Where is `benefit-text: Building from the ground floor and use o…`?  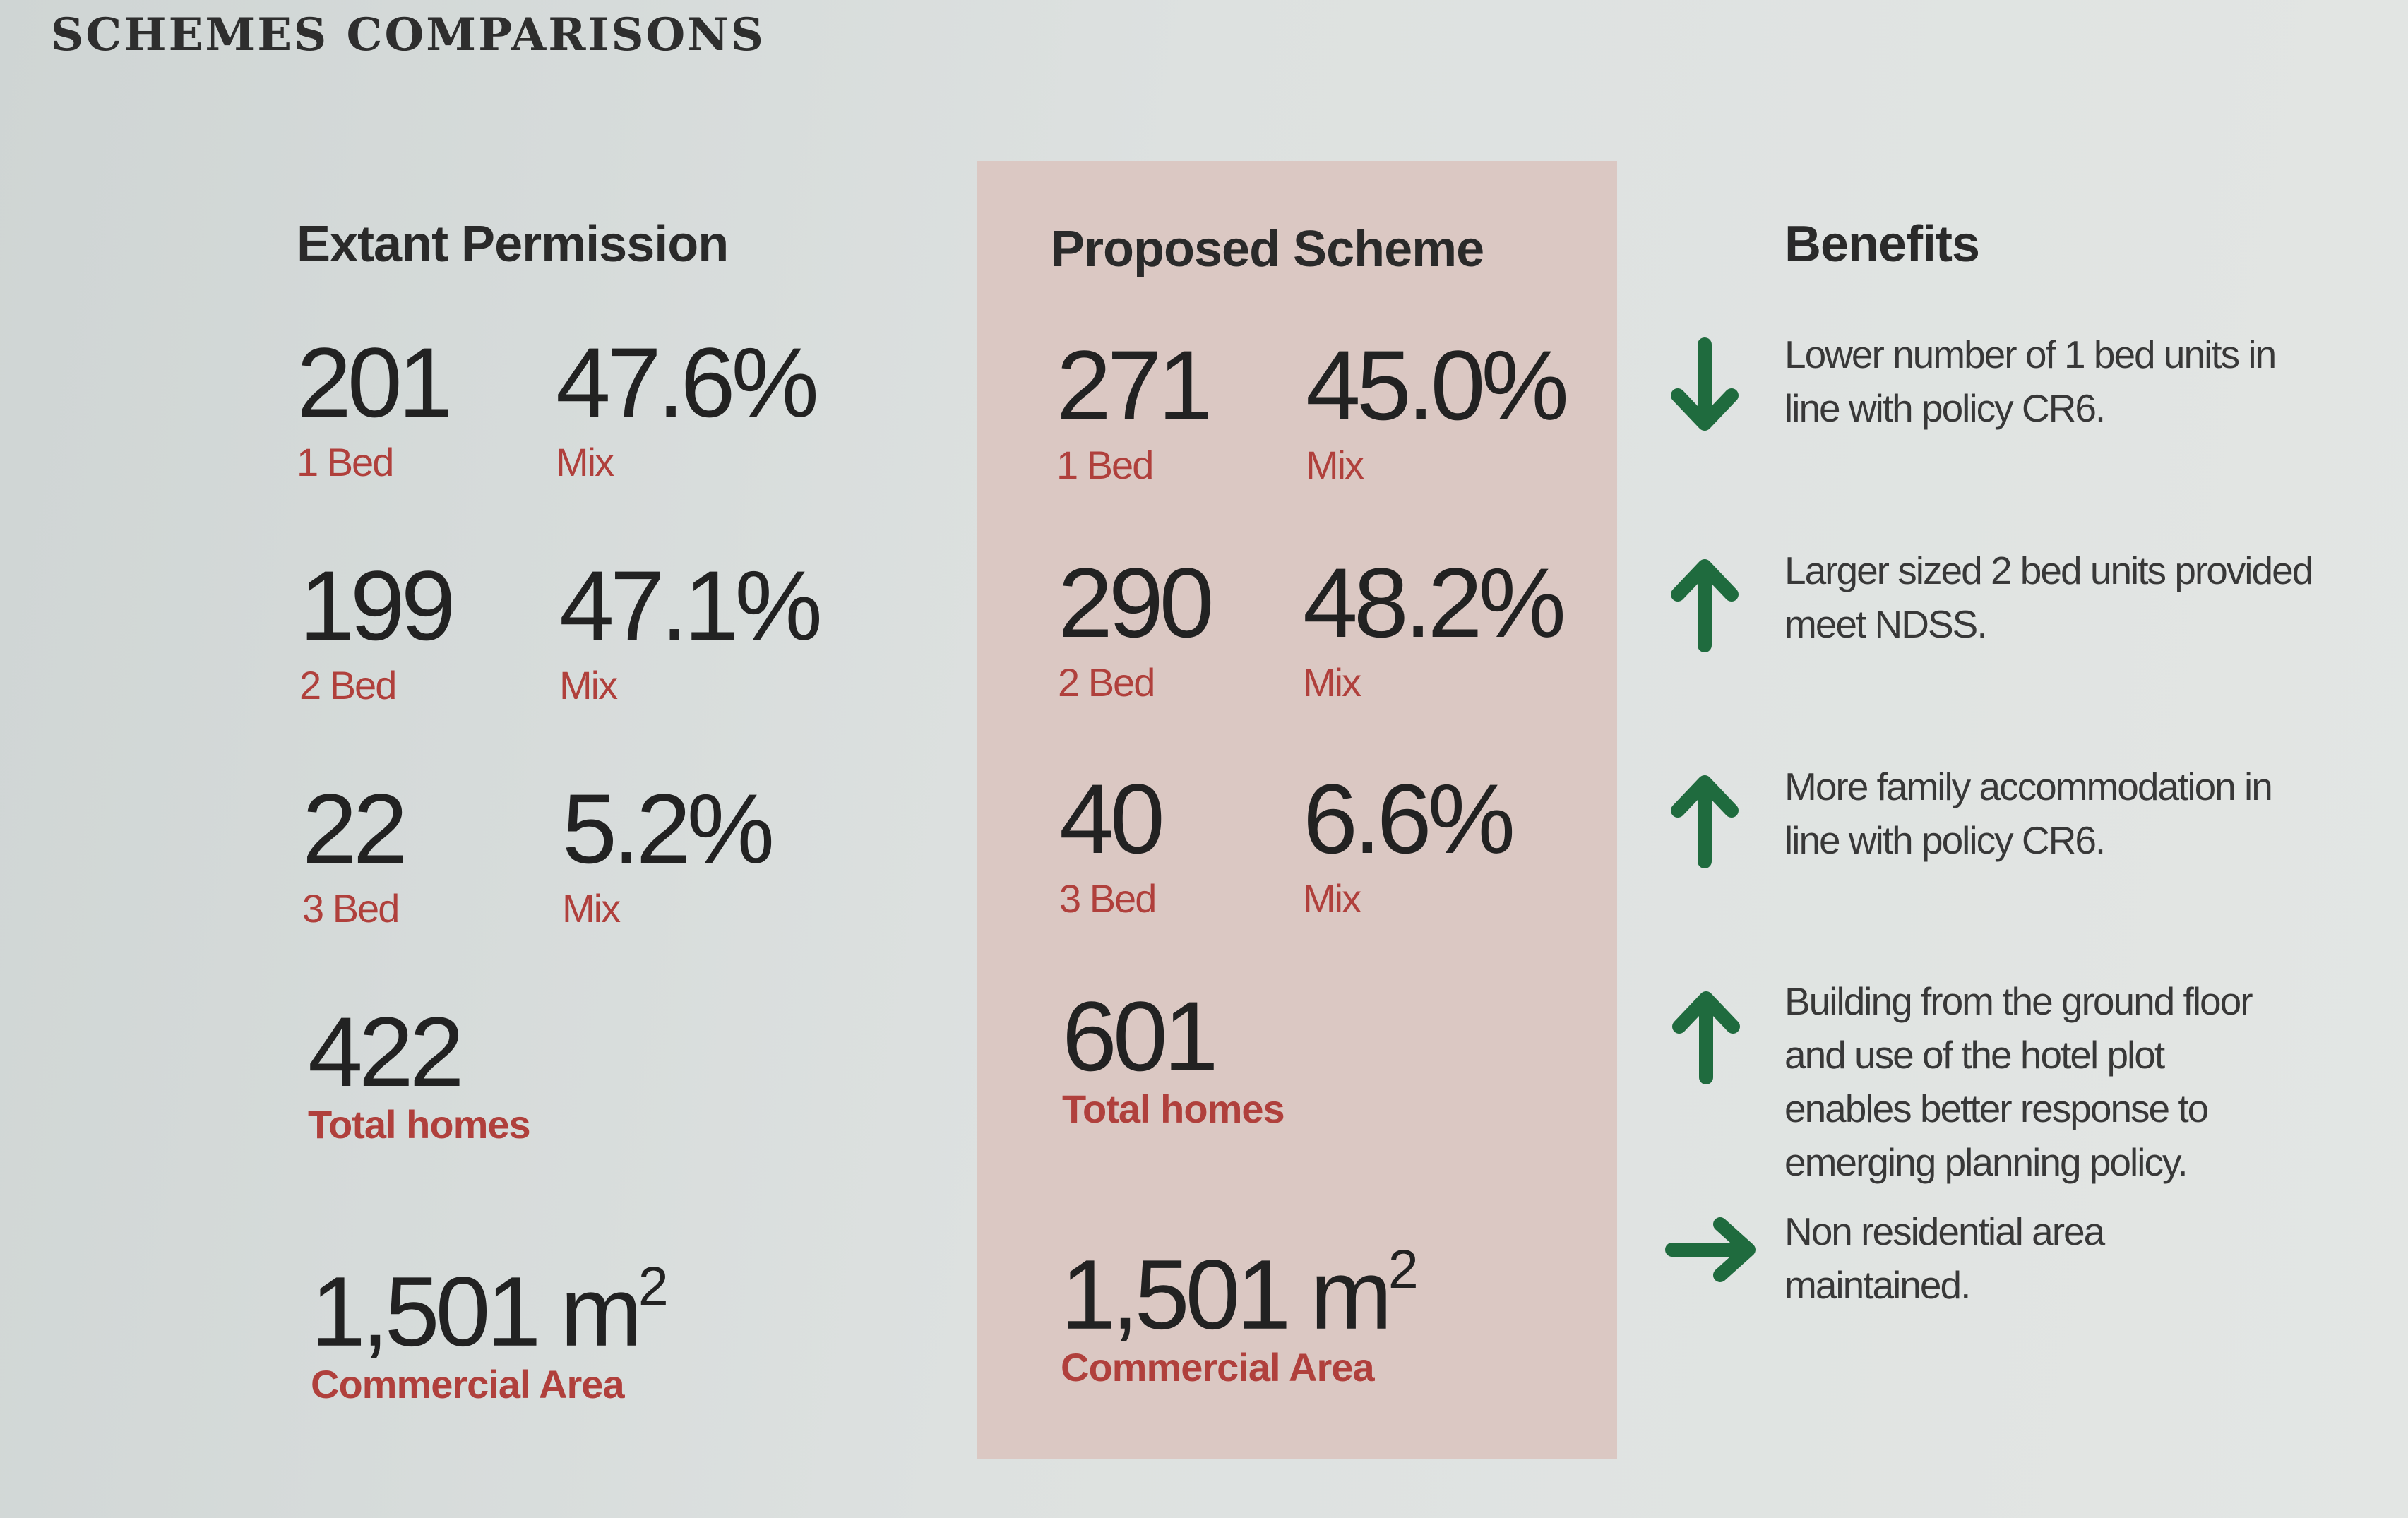
benefit-text: Building from the ground floor and use o… is located at coordinates (2018, 1081).